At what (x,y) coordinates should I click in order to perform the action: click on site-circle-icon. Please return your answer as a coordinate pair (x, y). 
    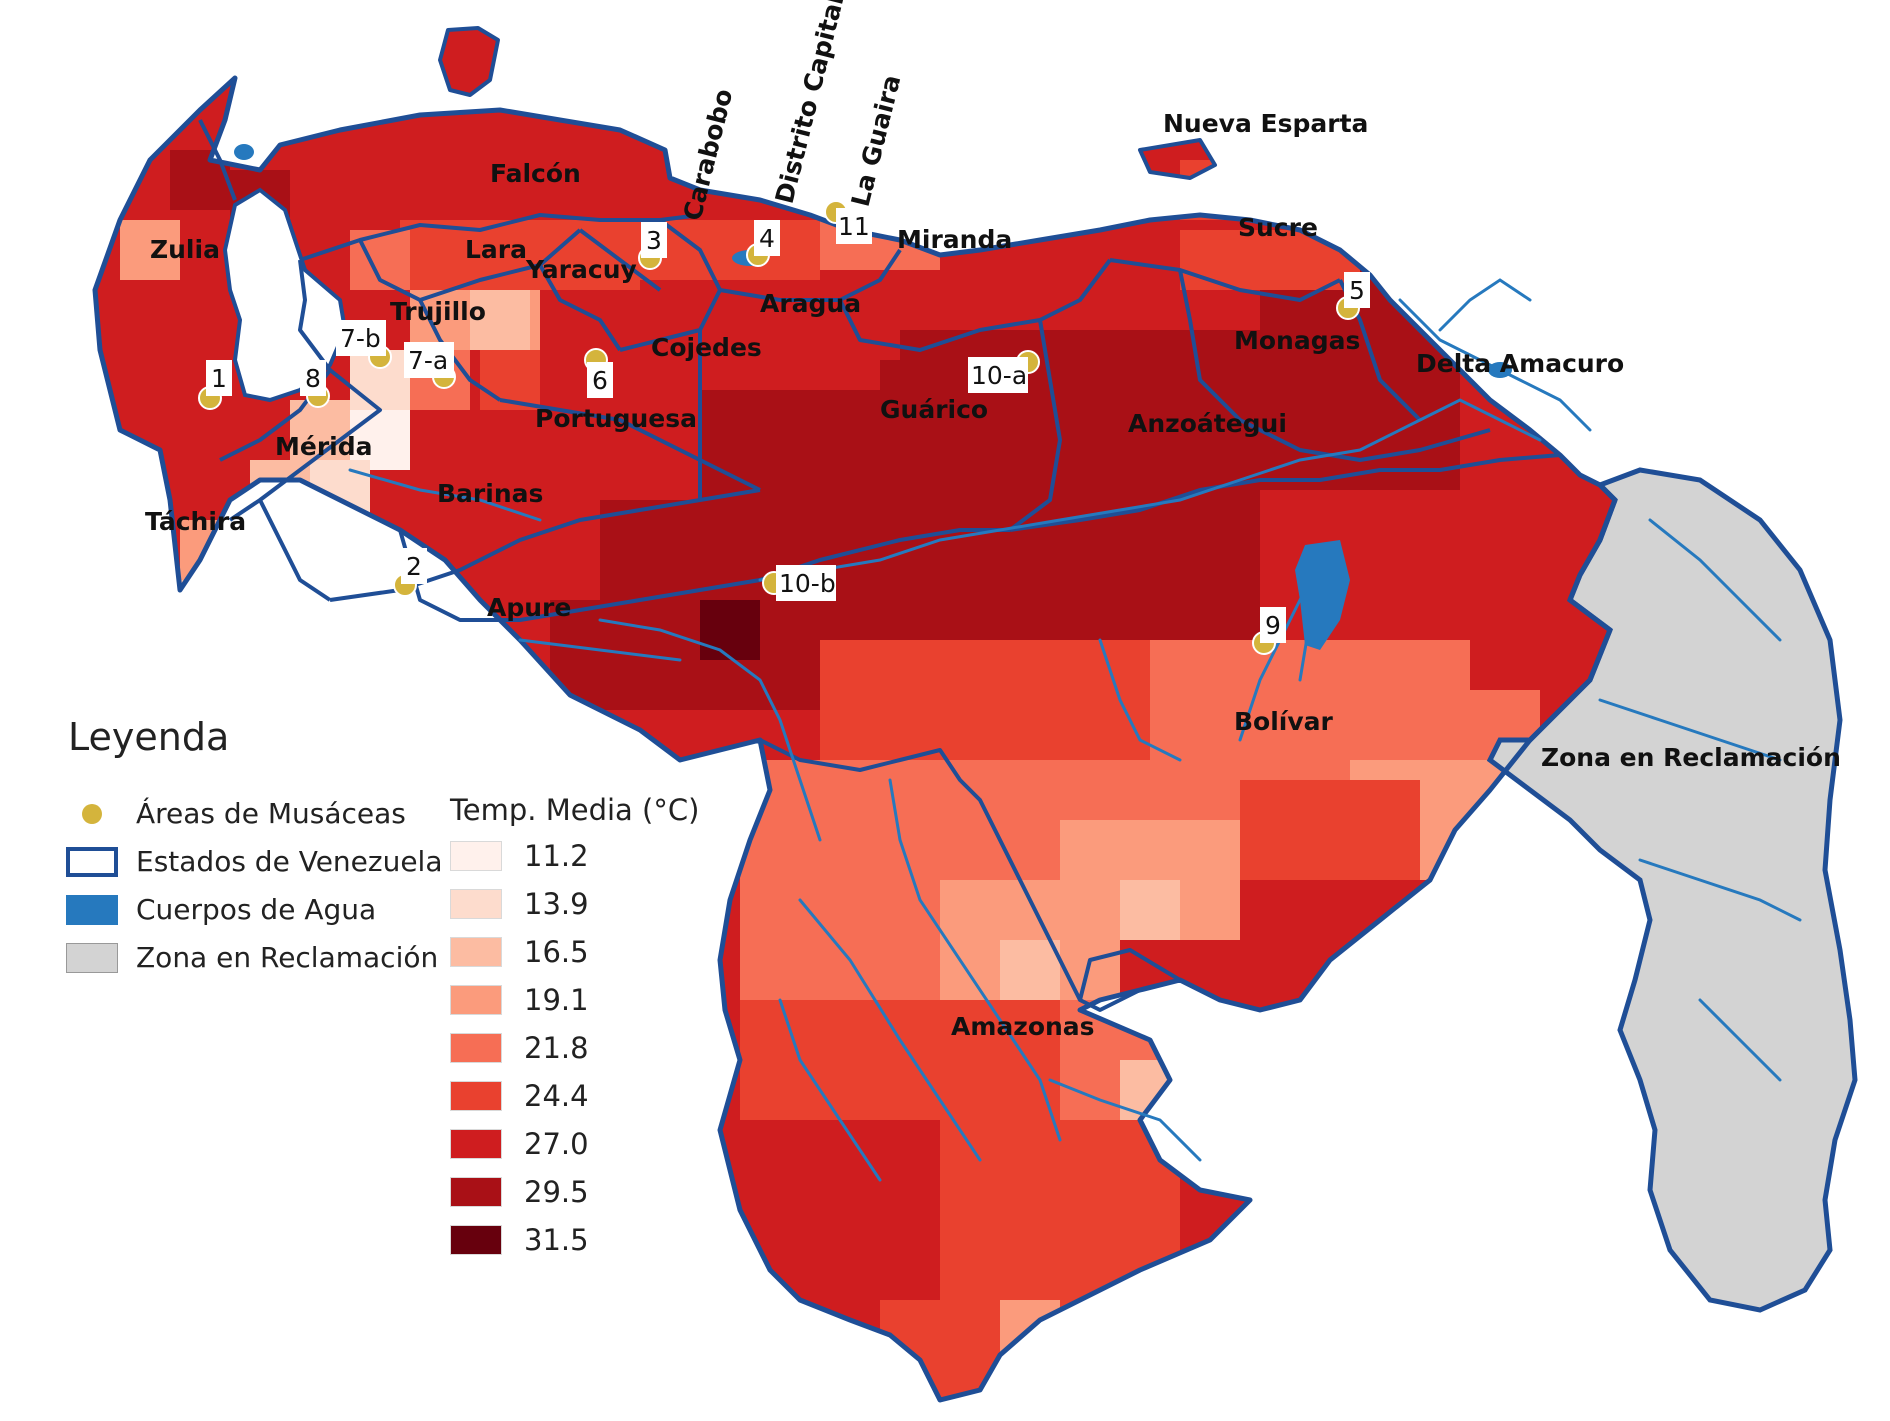
    Looking at the image, I should click on (92, 813).